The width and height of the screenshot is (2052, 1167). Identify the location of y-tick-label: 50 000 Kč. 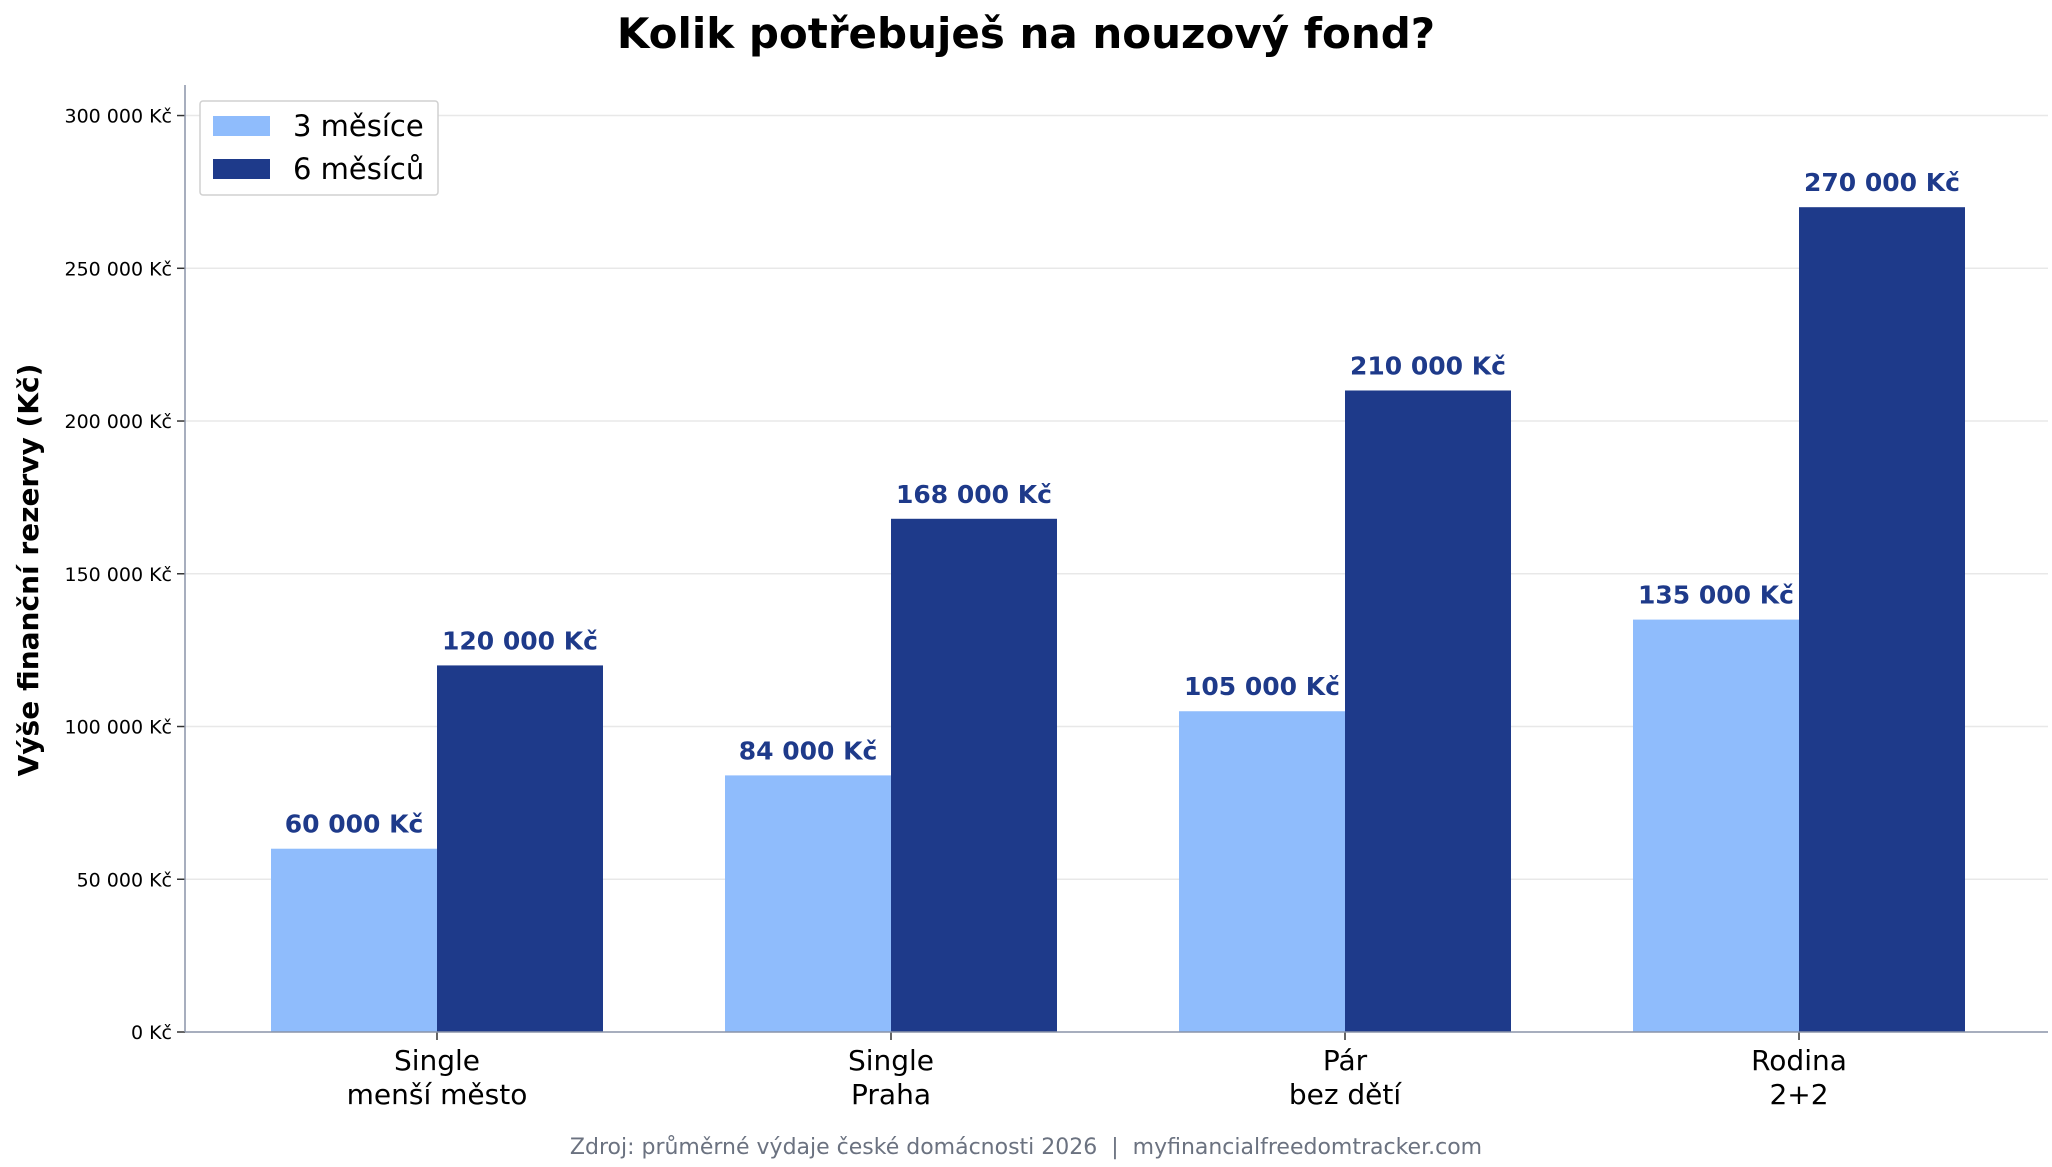
(124, 880).